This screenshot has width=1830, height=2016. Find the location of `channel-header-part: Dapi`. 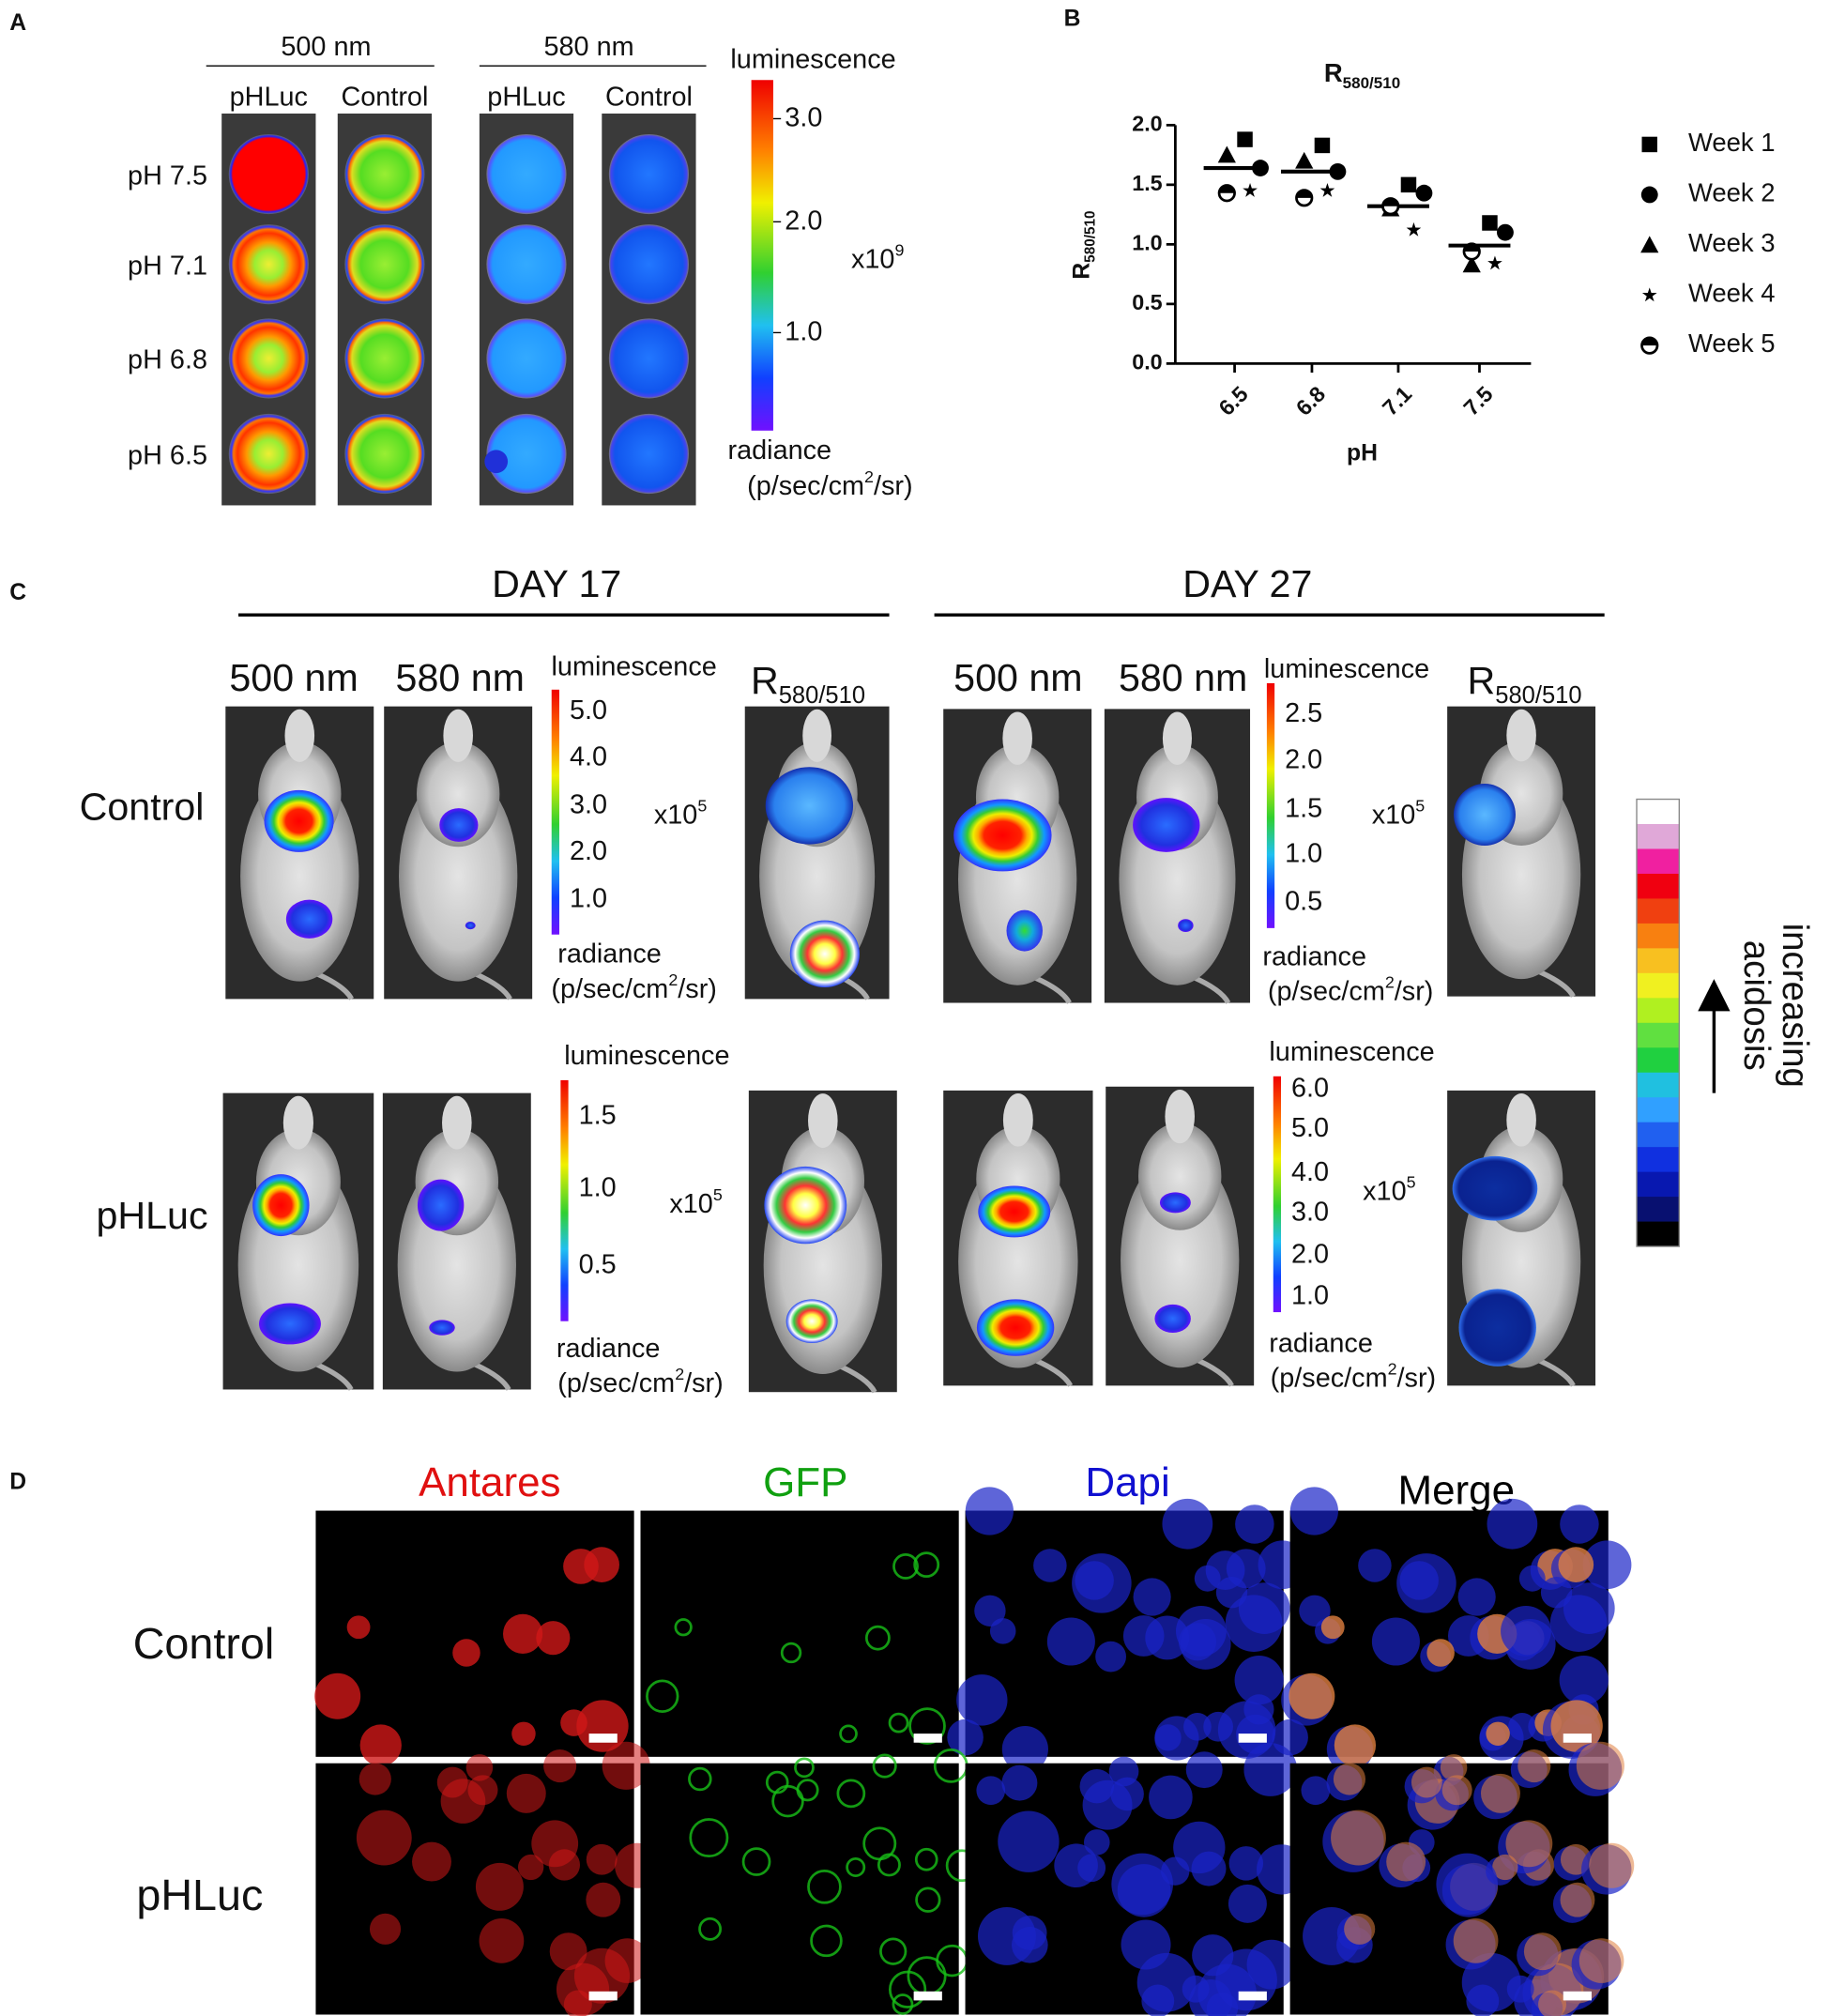

channel-header-part: Dapi is located at coordinates (1127, 1482).